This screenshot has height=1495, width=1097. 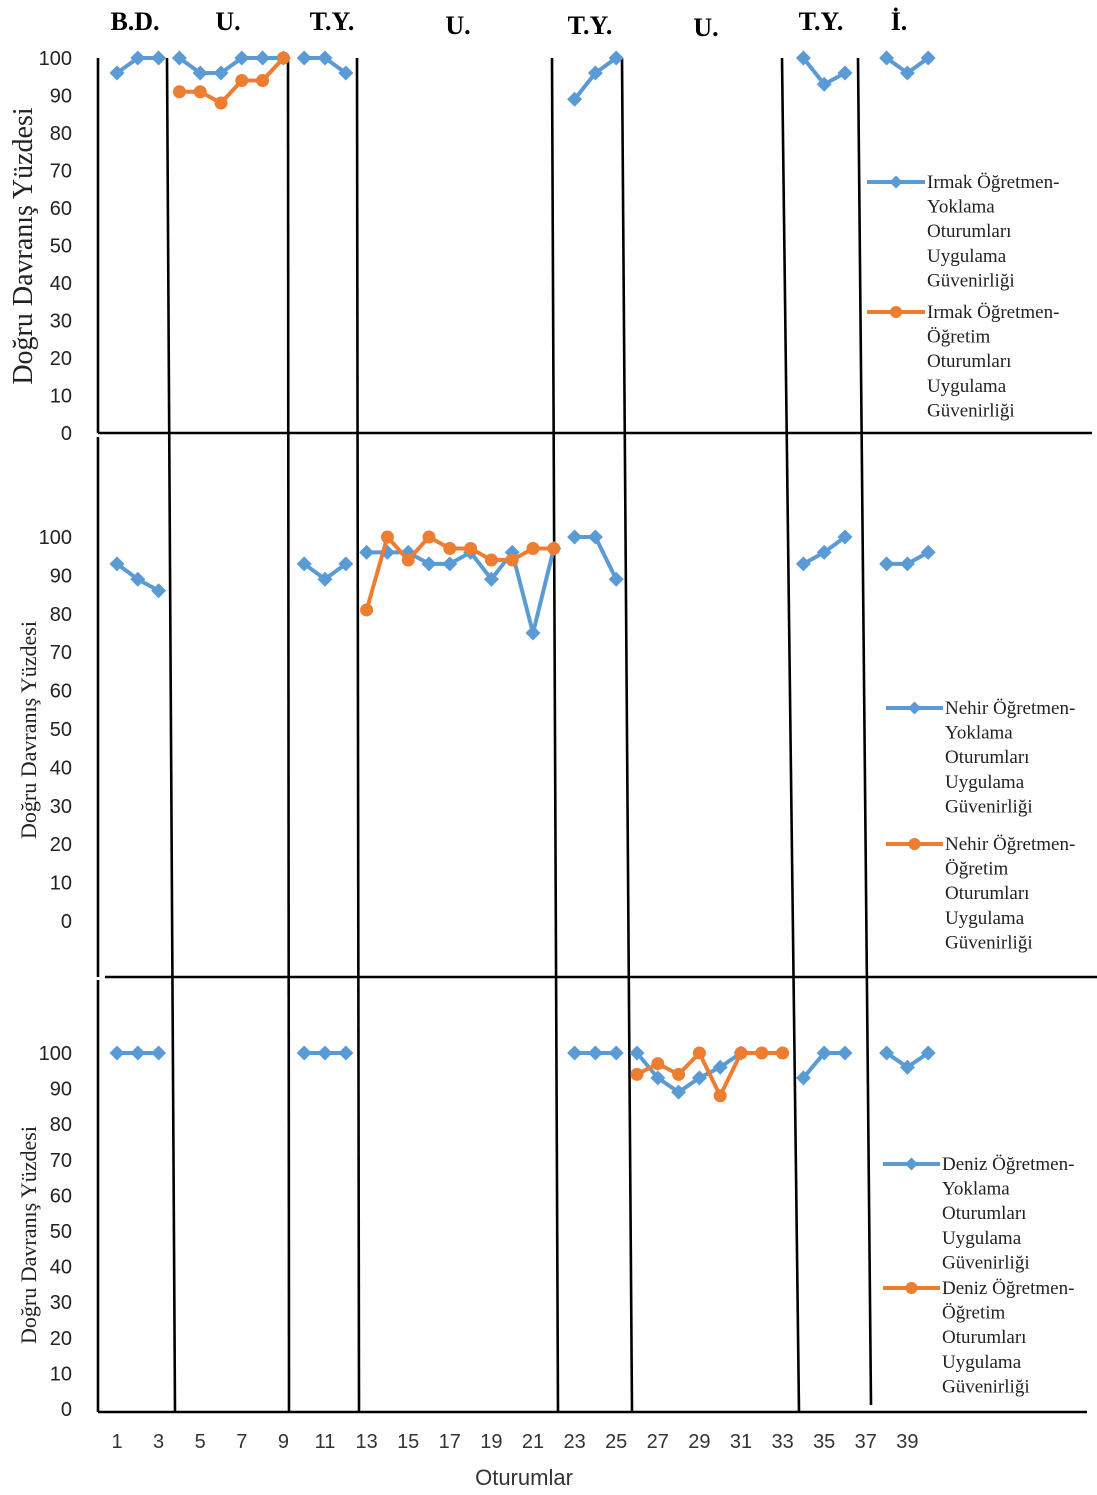 What do you see at coordinates (61, 768) in the screenshot?
I see `y-tick-label: 40` at bounding box center [61, 768].